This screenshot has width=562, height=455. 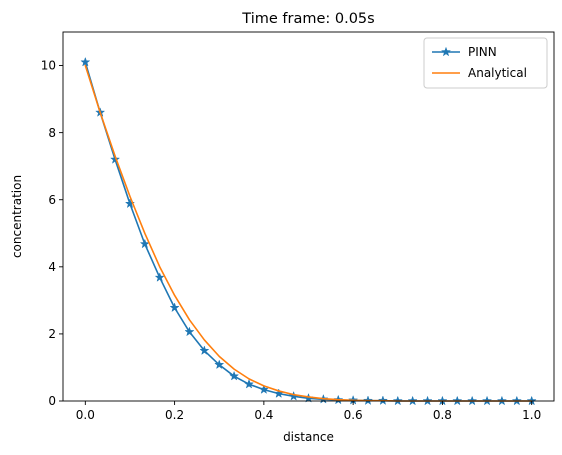 What do you see at coordinates (52, 200) in the screenshot?
I see `y-tick-label: 6` at bounding box center [52, 200].